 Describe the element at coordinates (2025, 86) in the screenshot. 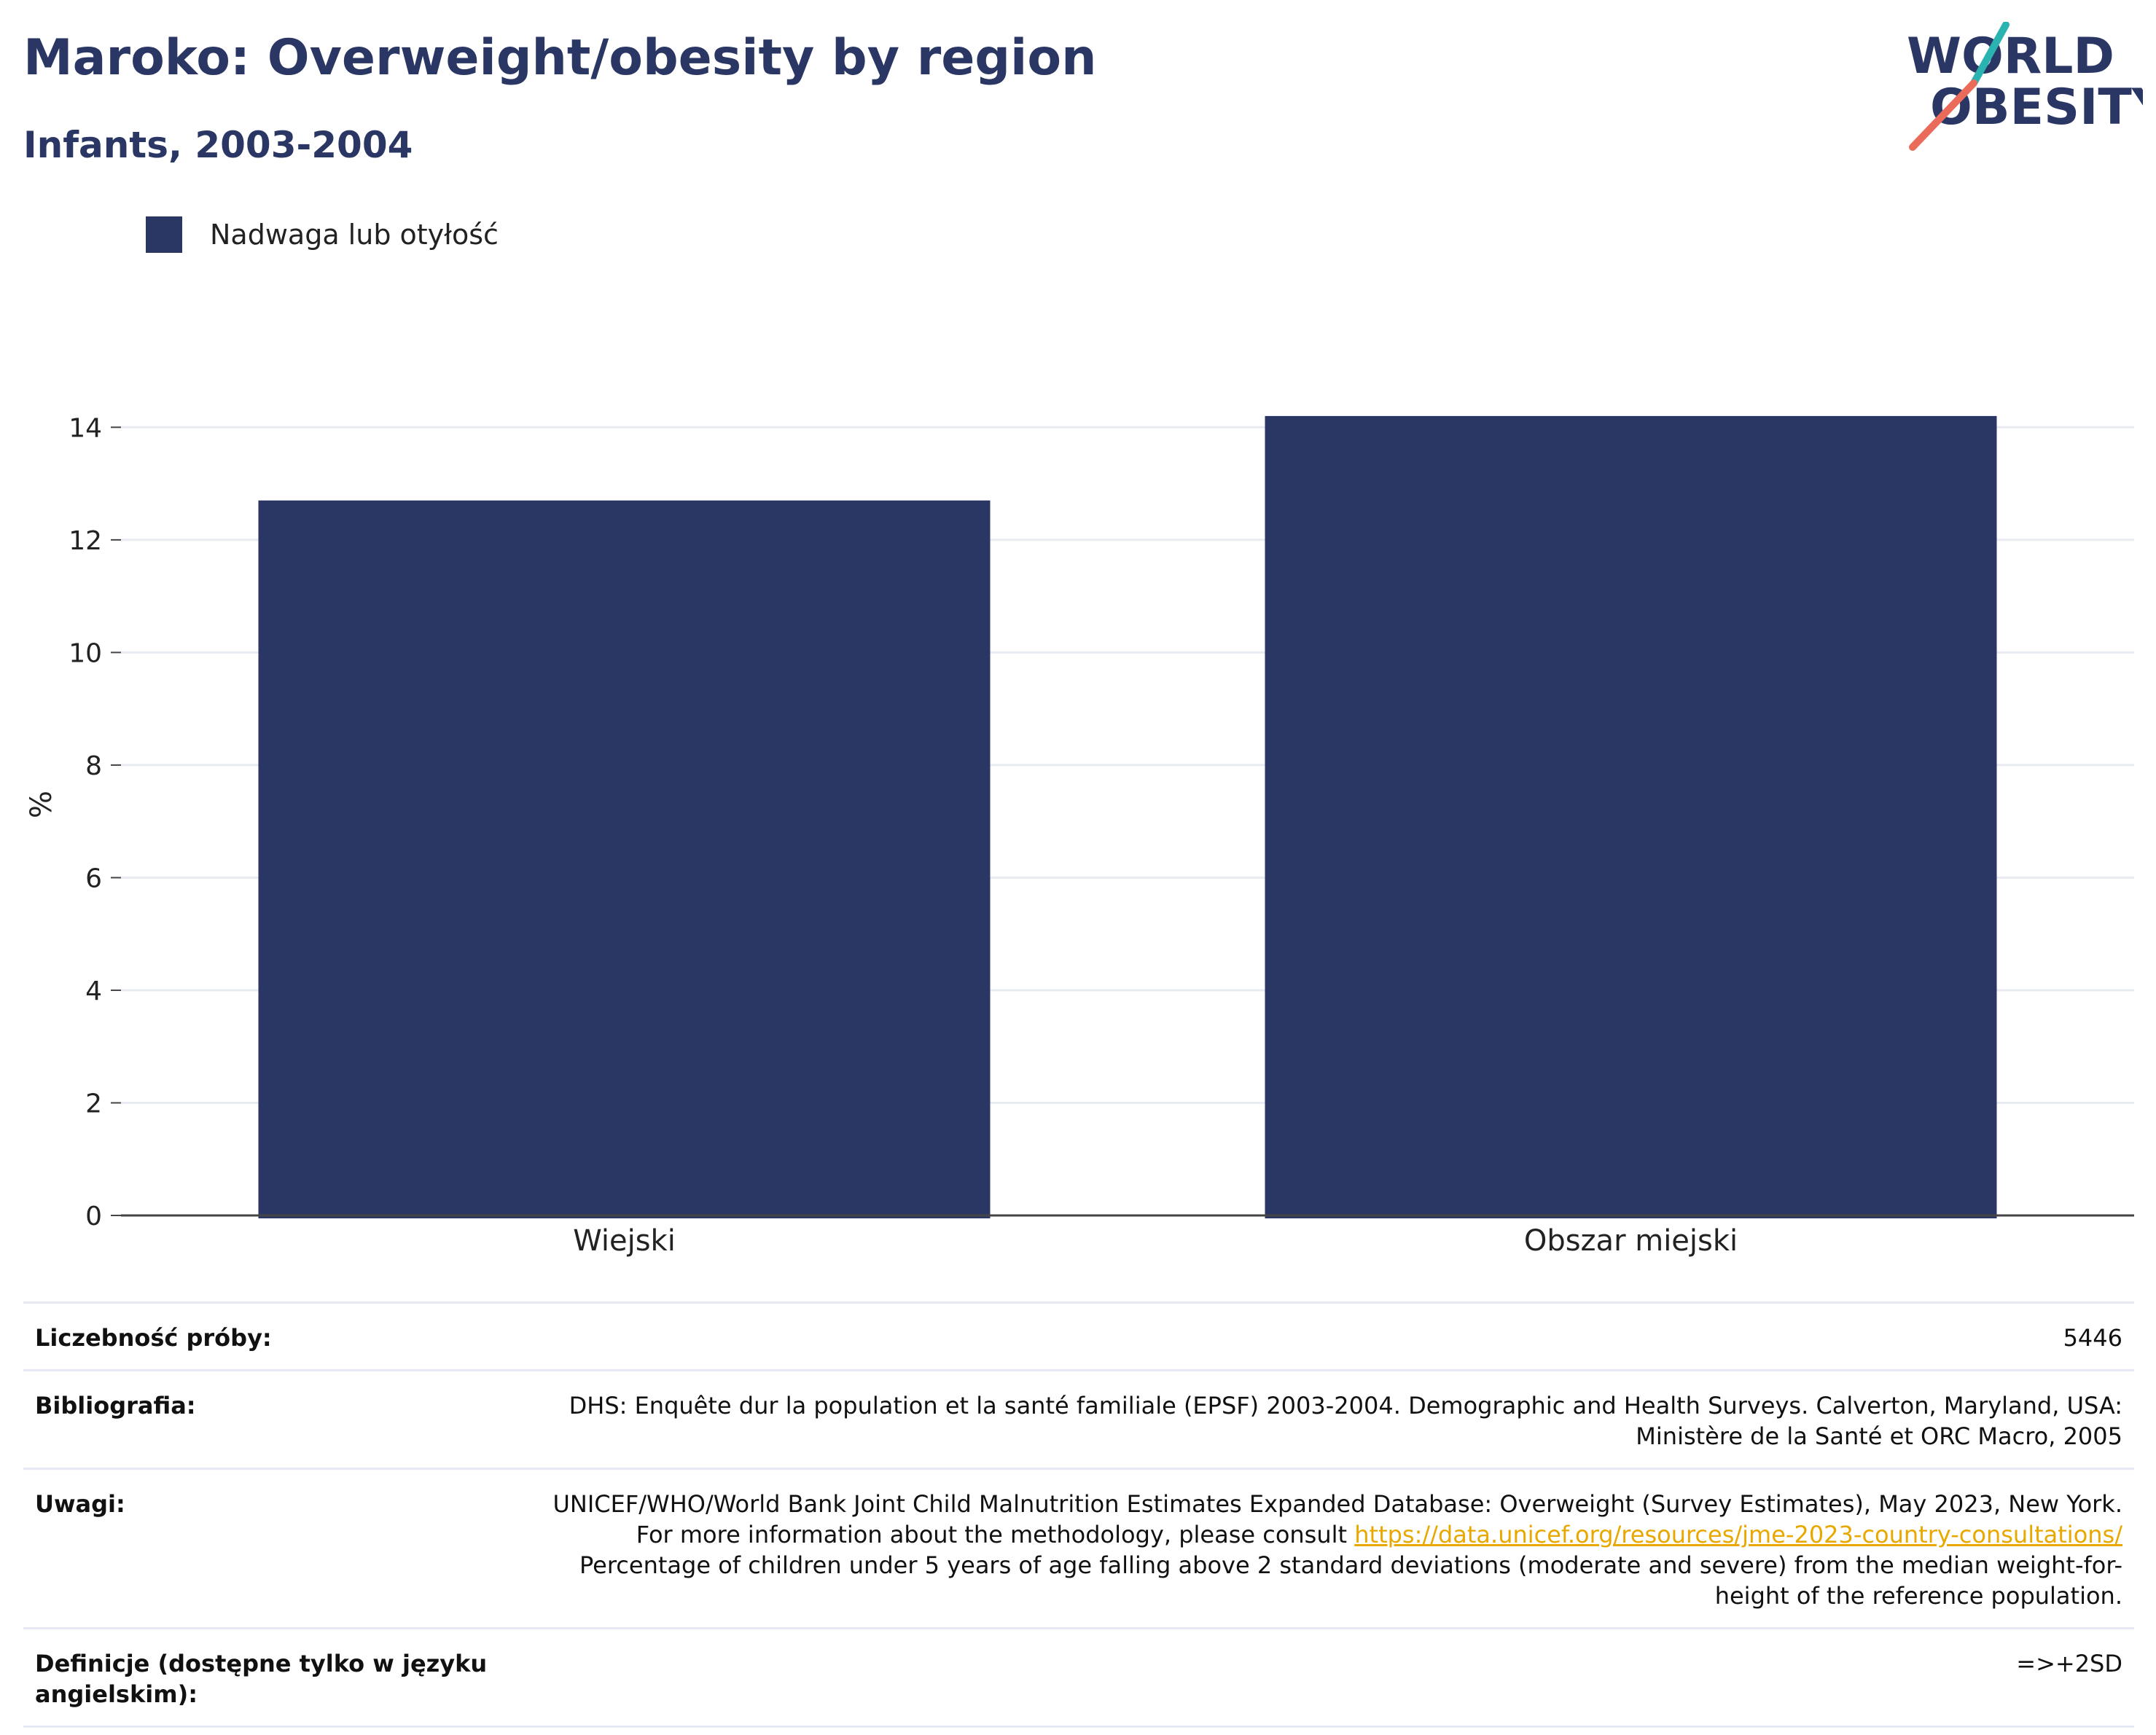

I see `world-obesity-logo: WORLD OBESITY` at that location.